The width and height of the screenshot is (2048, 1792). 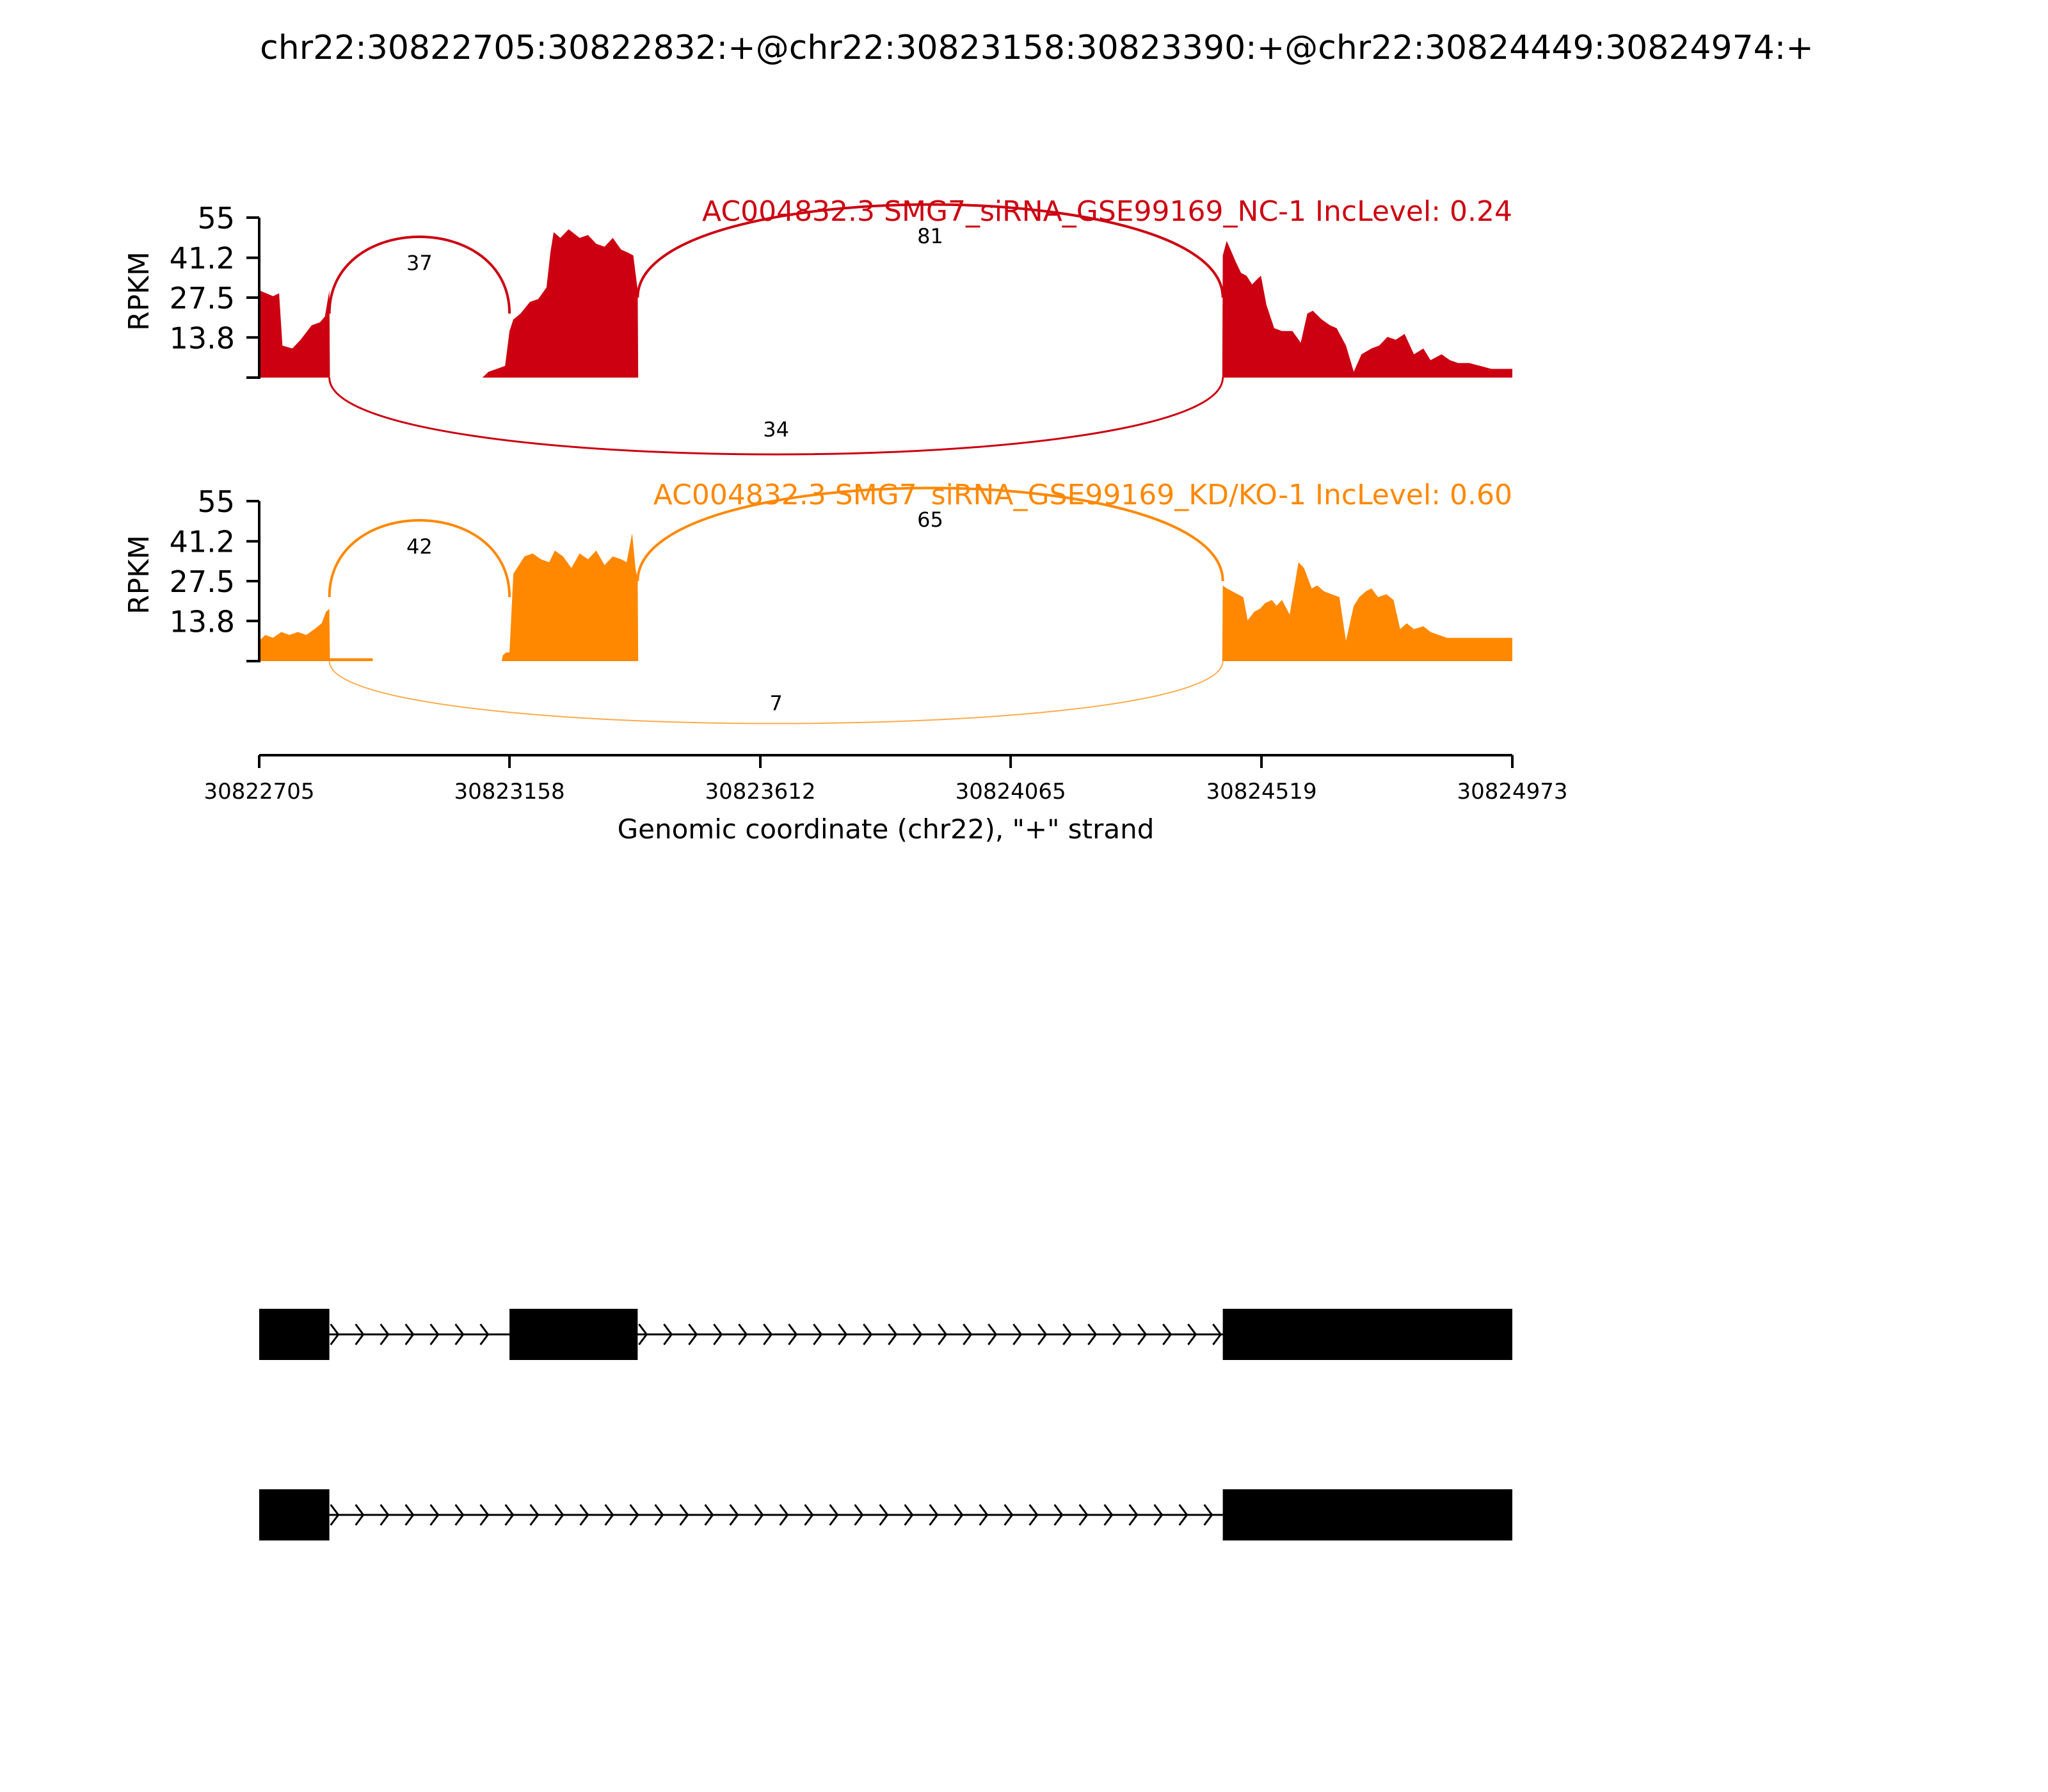 I want to click on junction-count-label: 34, so click(x=776, y=429).